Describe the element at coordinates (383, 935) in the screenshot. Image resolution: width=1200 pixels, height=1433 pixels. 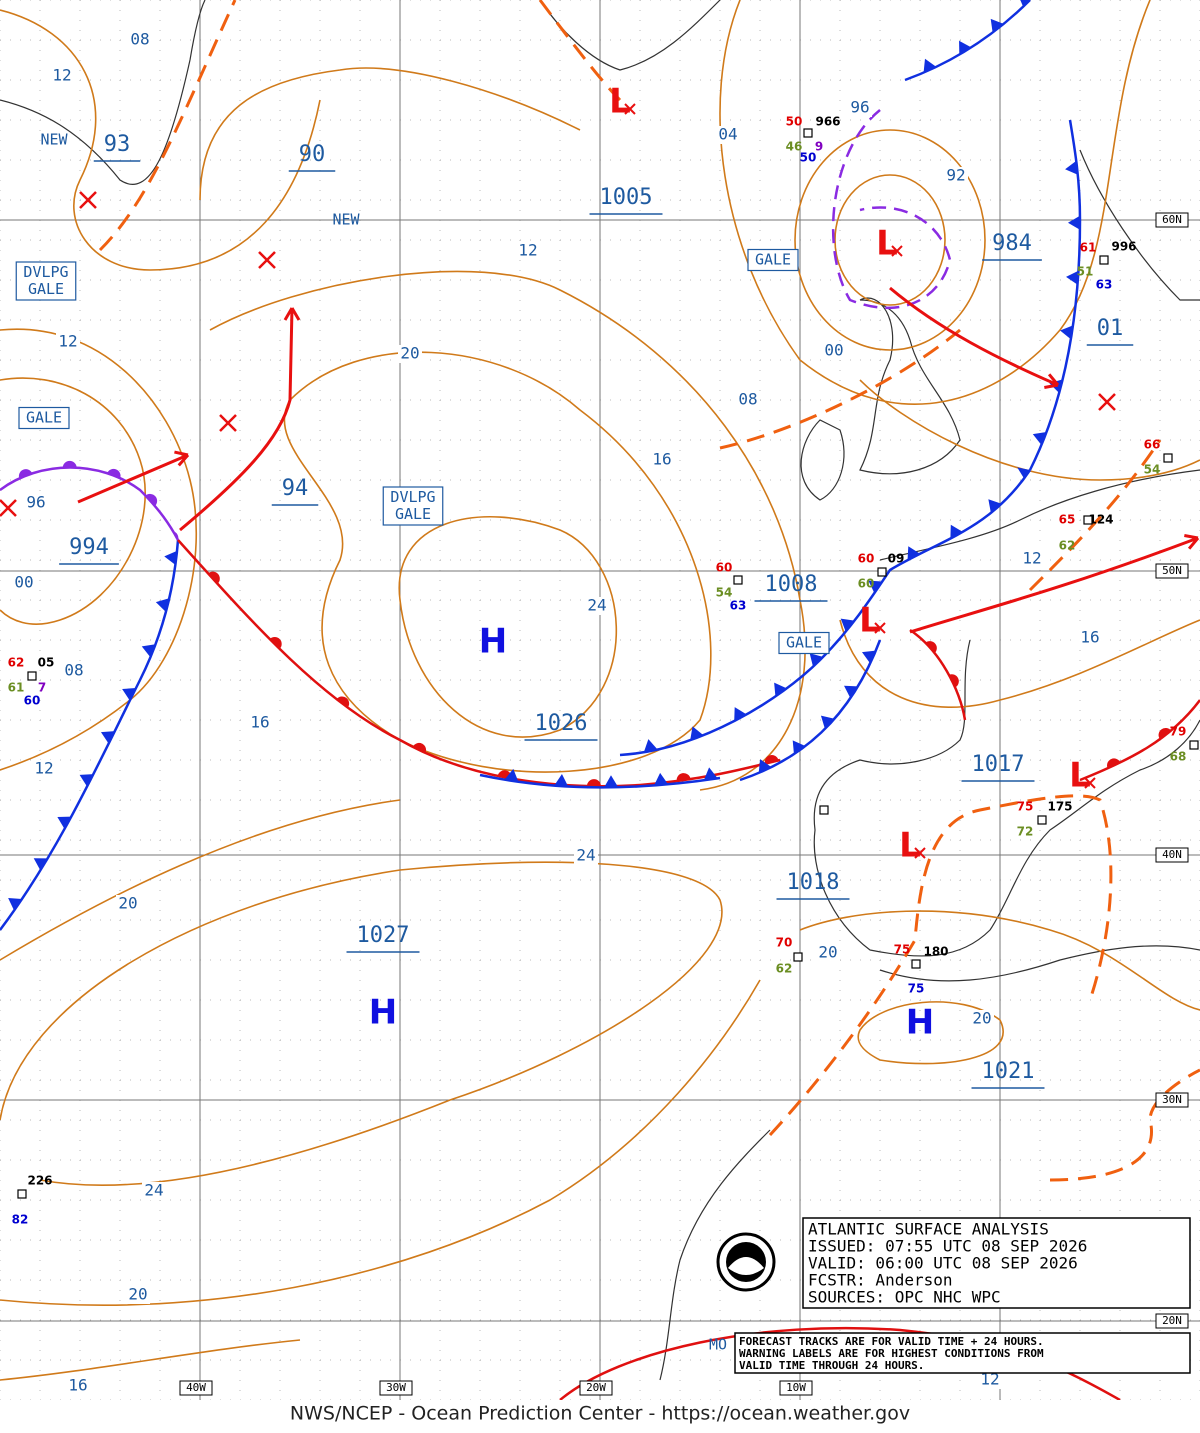
I see `pressure-label: 1027` at that location.